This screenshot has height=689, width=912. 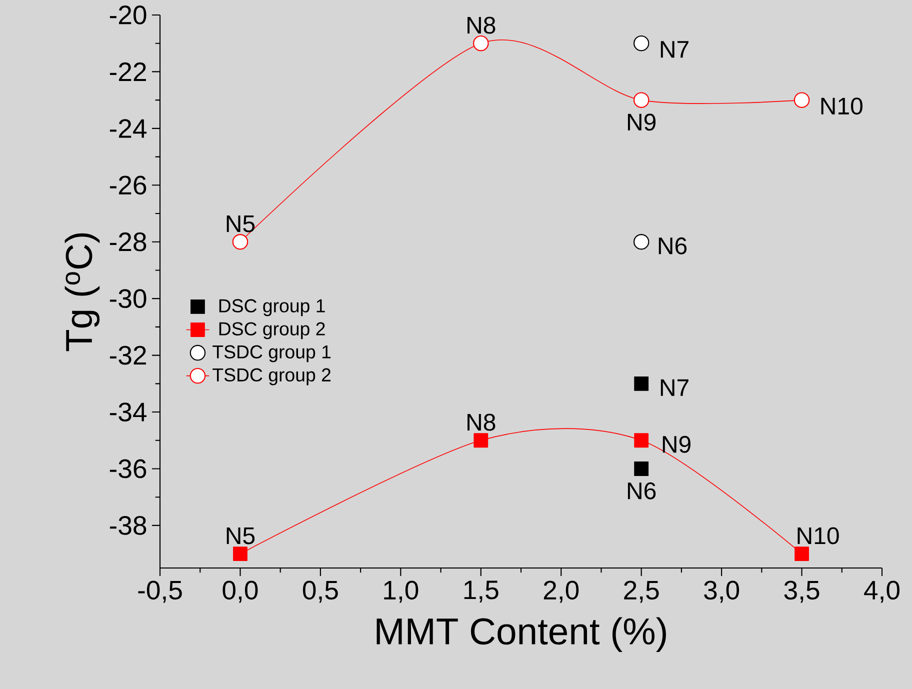 I want to click on legend-label: DSC group 2, so click(x=272, y=331).